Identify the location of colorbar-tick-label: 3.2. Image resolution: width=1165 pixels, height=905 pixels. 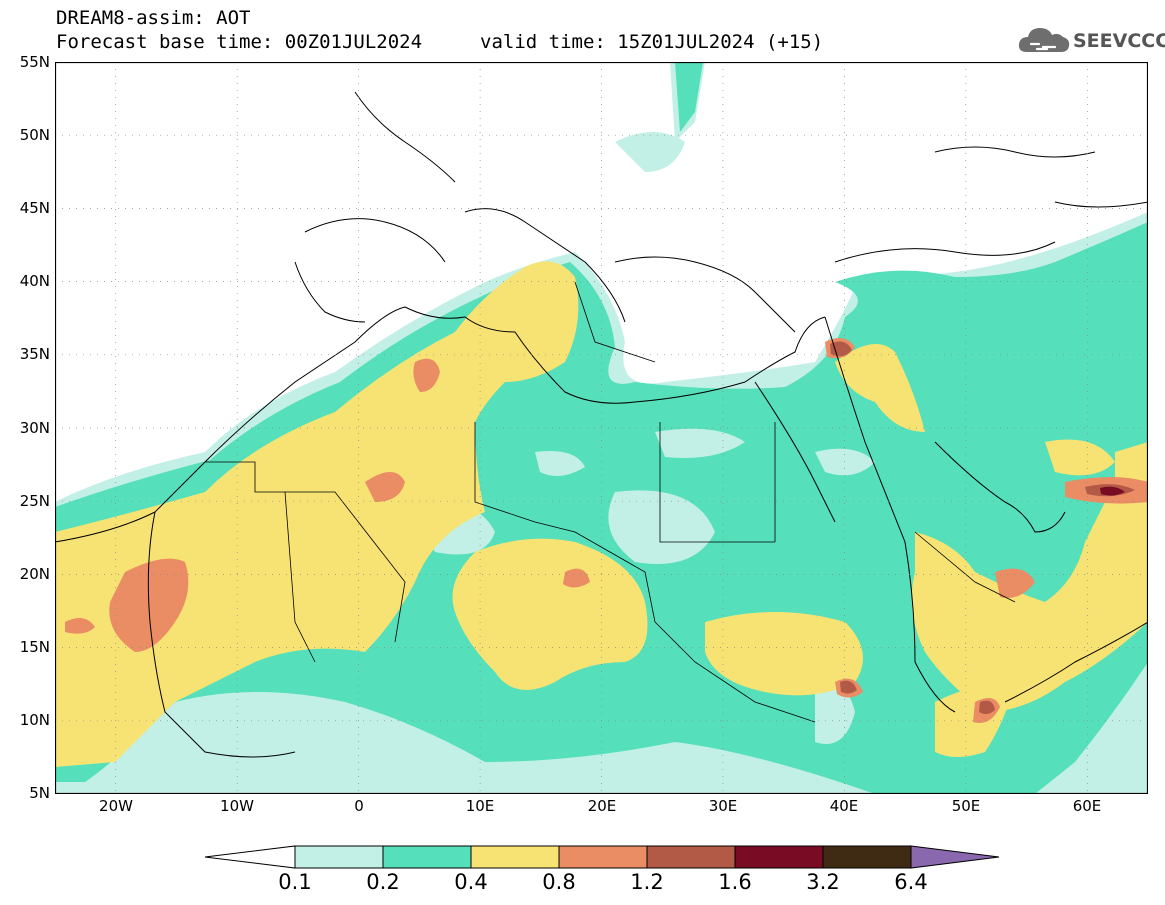
(823, 882).